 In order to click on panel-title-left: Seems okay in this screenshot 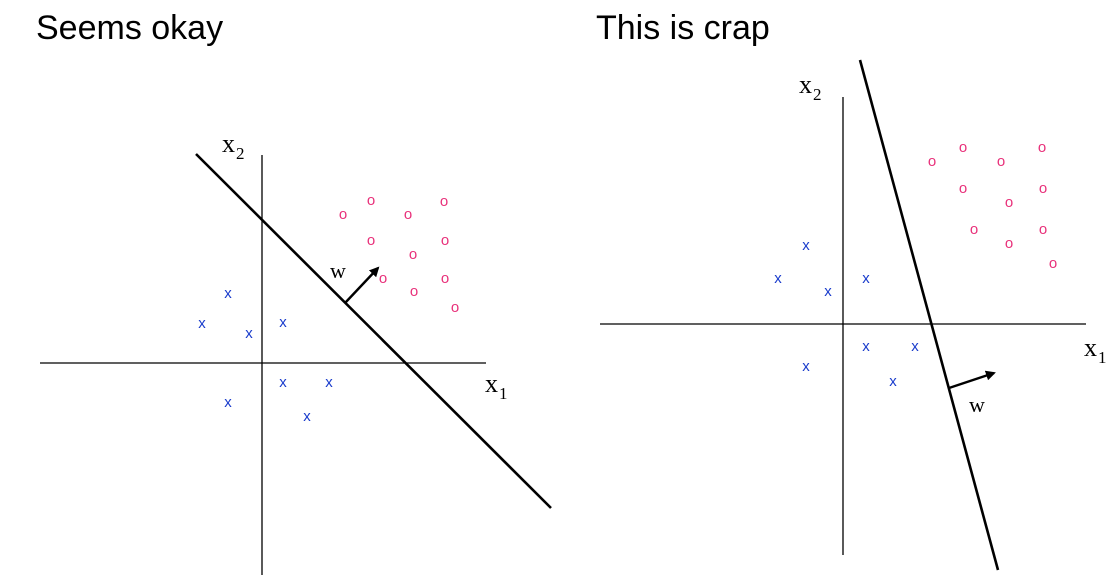, I will do `click(130, 28)`.